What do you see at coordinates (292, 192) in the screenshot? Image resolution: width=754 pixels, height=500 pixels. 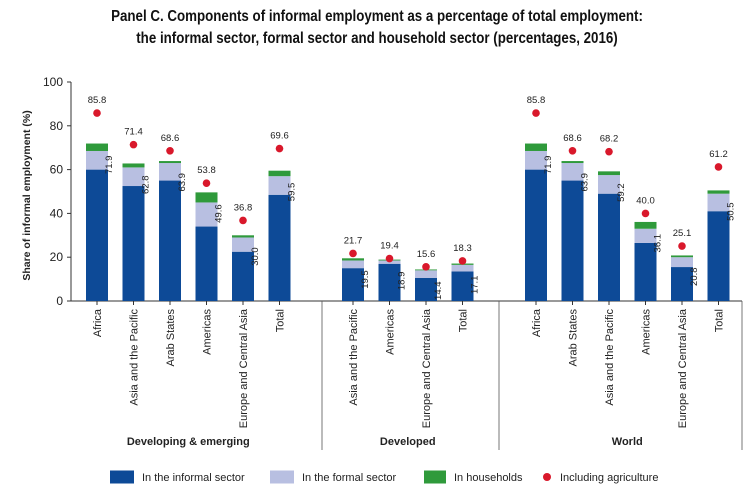 I see `total-value-label: 59.5` at bounding box center [292, 192].